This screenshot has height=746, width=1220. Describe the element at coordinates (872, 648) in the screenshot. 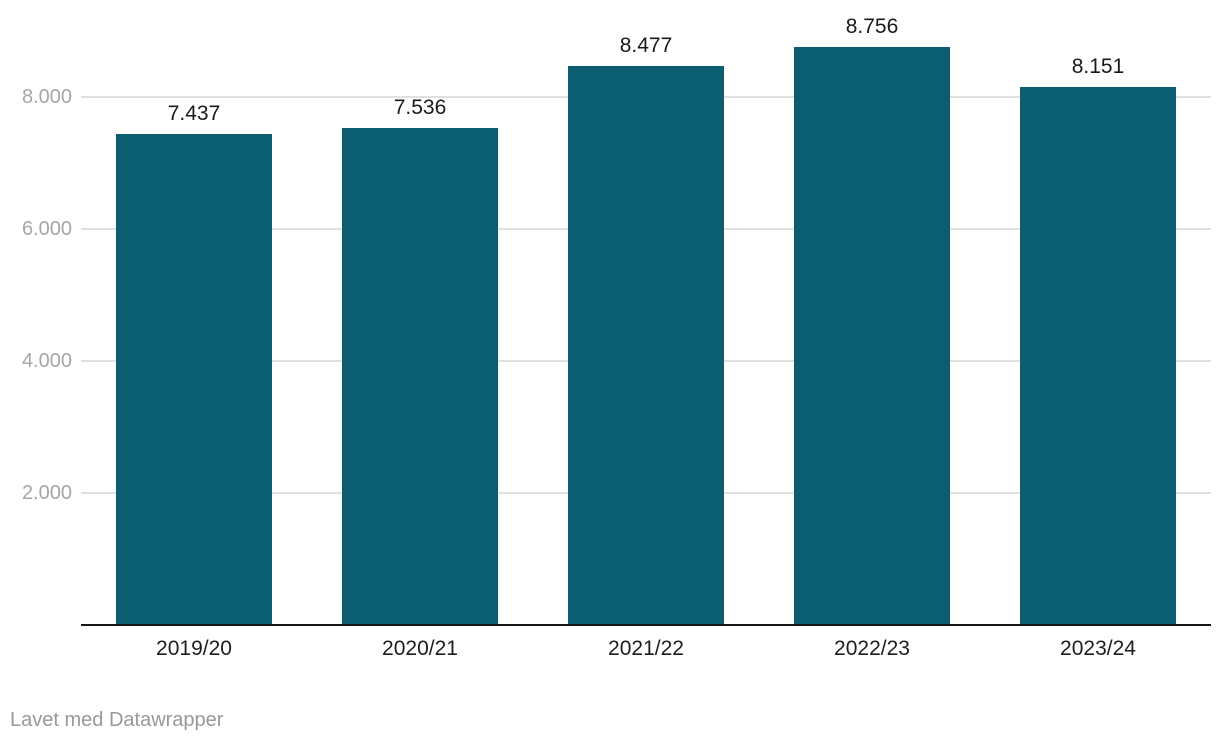

I see `x-axis-category-label: 2022/23` at that location.